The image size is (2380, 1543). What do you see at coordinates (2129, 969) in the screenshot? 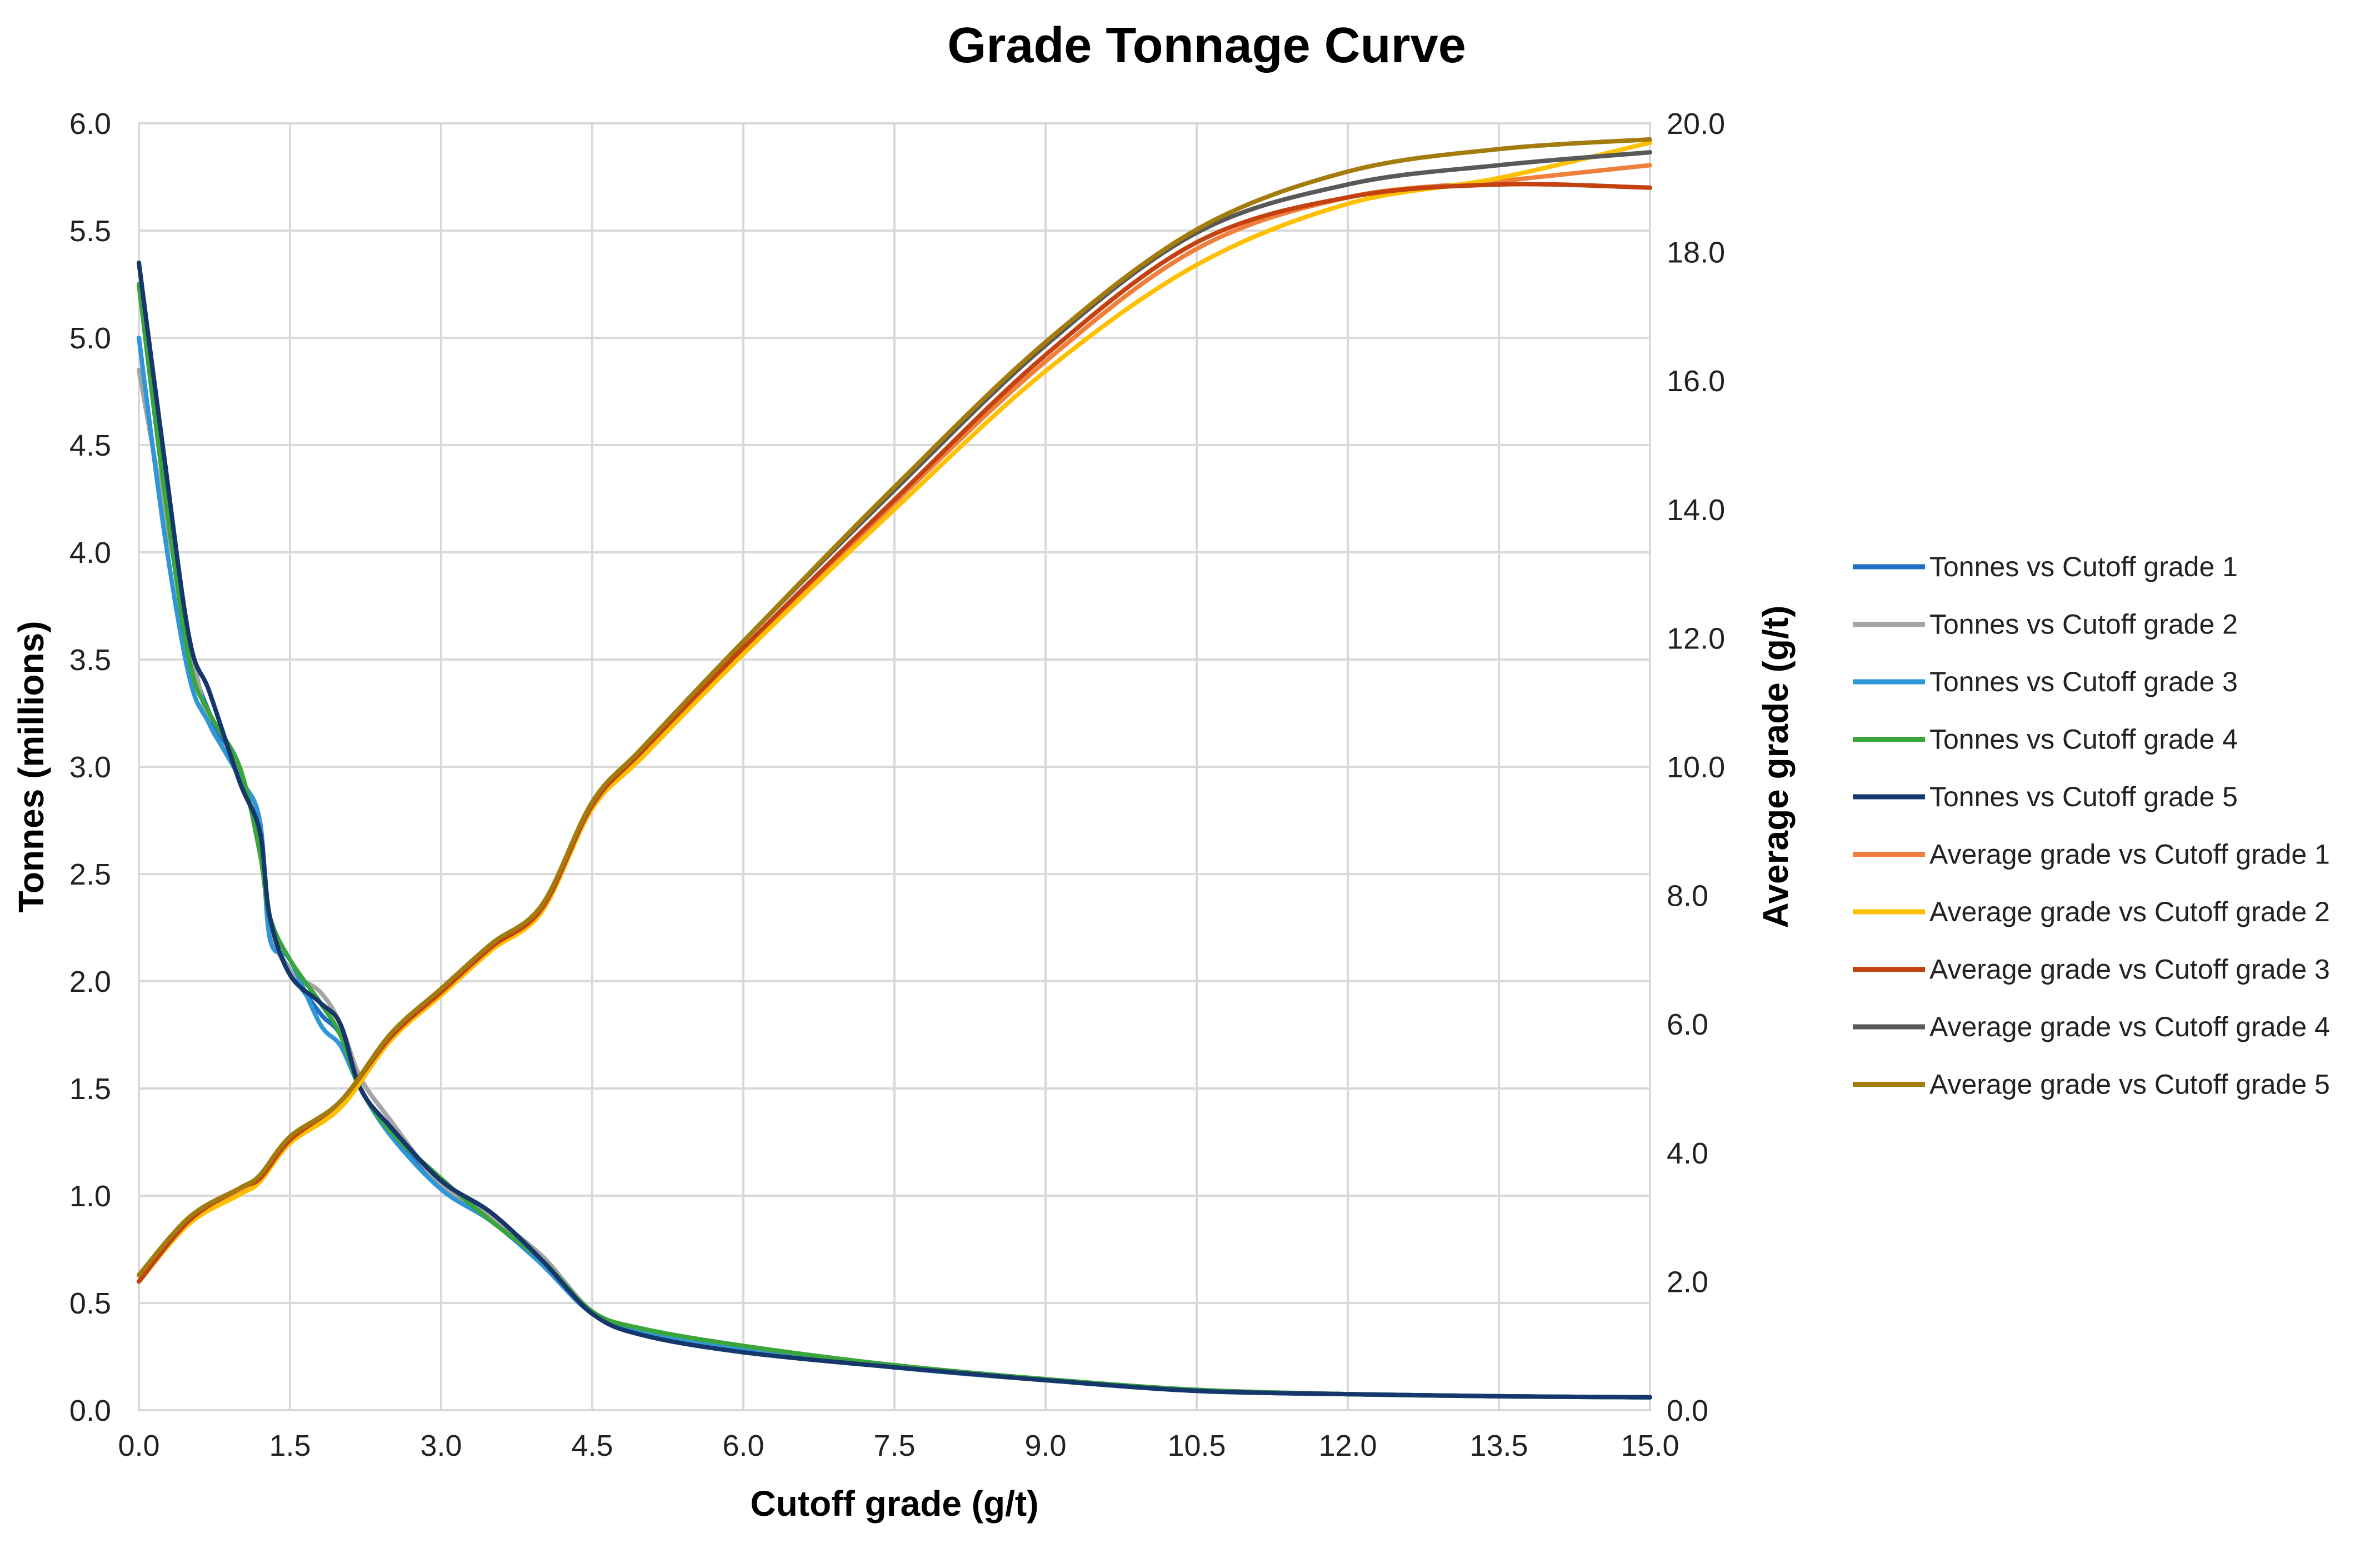
I see `legend-label: Average grade vs Cutoff grade 3` at bounding box center [2129, 969].